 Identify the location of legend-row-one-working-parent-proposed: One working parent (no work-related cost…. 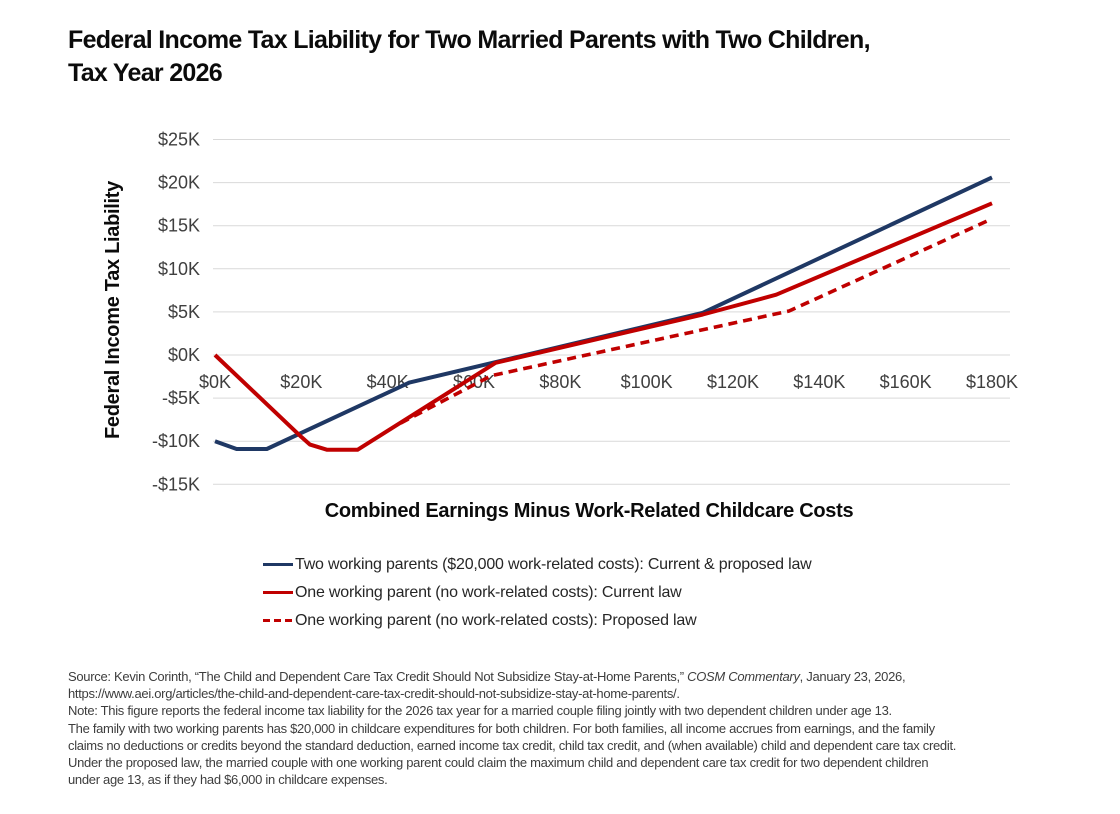
(537, 620).